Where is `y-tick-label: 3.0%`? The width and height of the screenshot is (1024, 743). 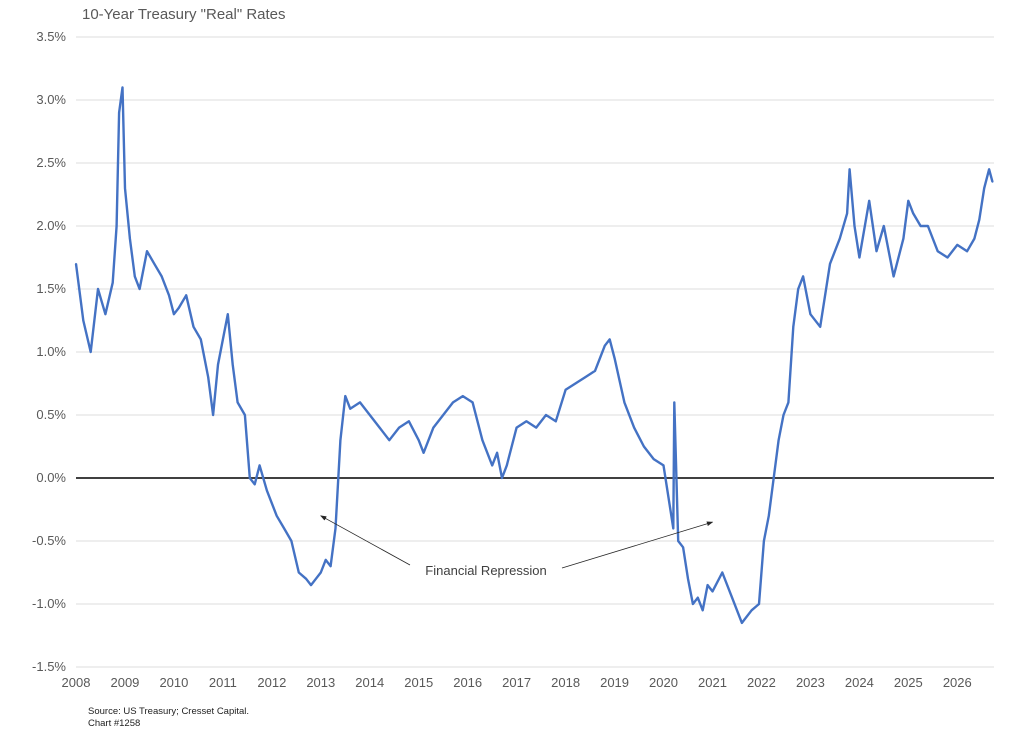 y-tick-label: 3.0% is located at coordinates (51, 99).